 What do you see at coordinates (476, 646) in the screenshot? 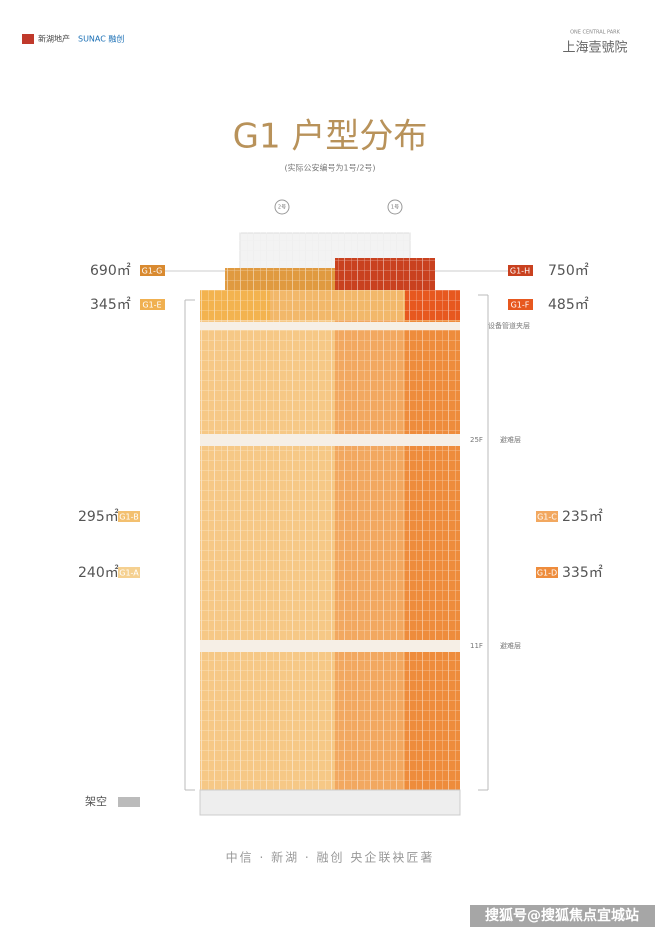
I see `floor-label: 11F` at bounding box center [476, 646].